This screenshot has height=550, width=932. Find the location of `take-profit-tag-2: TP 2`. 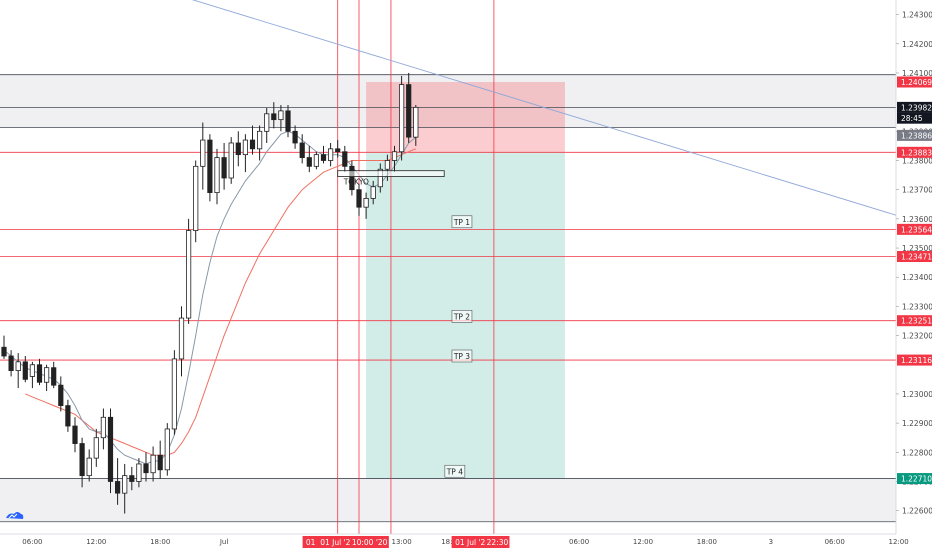

take-profit-tag-2: TP 2 is located at coordinates (462, 316).